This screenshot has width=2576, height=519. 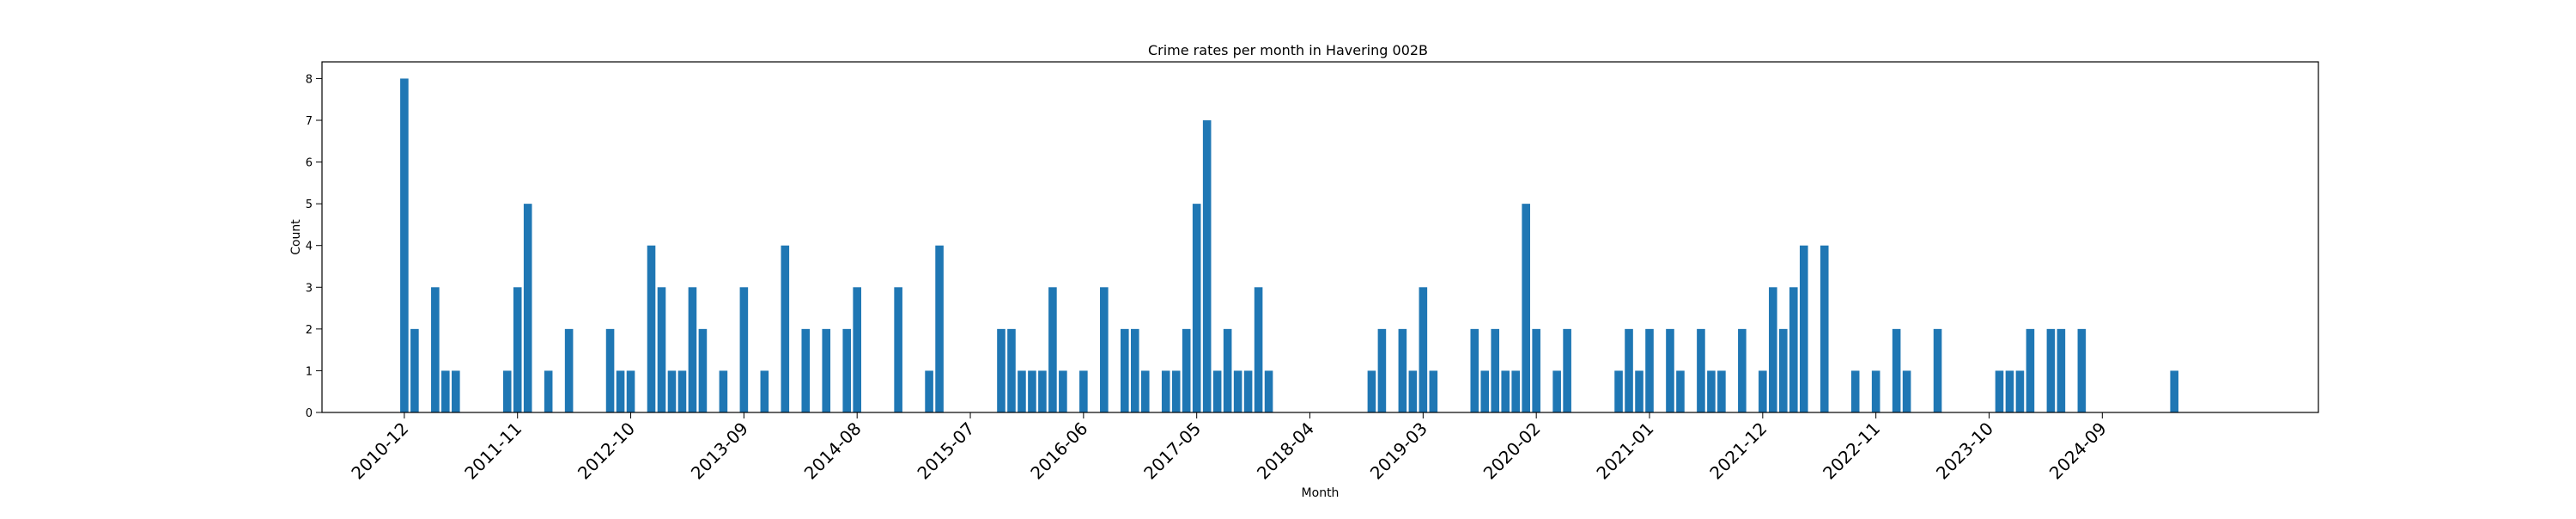 What do you see at coordinates (296, 237) in the screenshot?
I see `y-axis-label: Count` at bounding box center [296, 237].